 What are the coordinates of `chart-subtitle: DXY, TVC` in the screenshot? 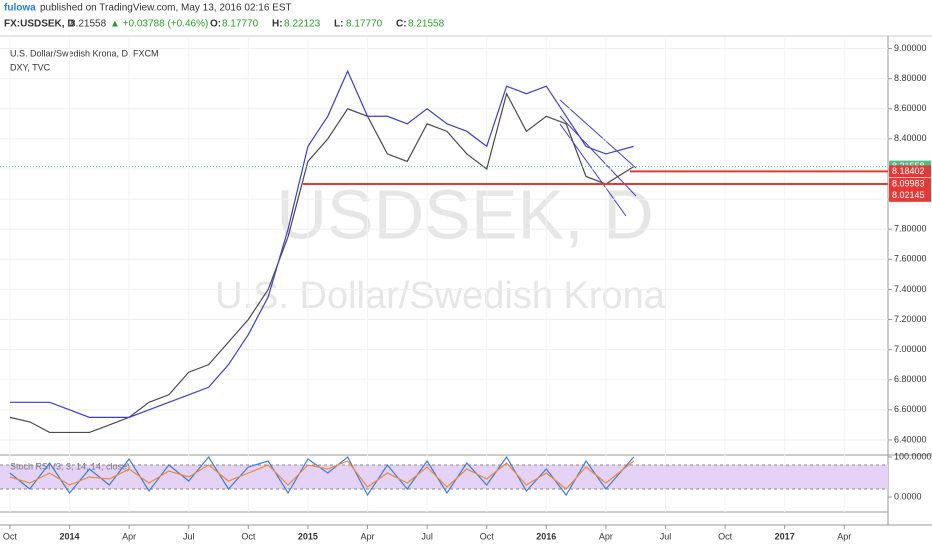 It's located at (30, 67).